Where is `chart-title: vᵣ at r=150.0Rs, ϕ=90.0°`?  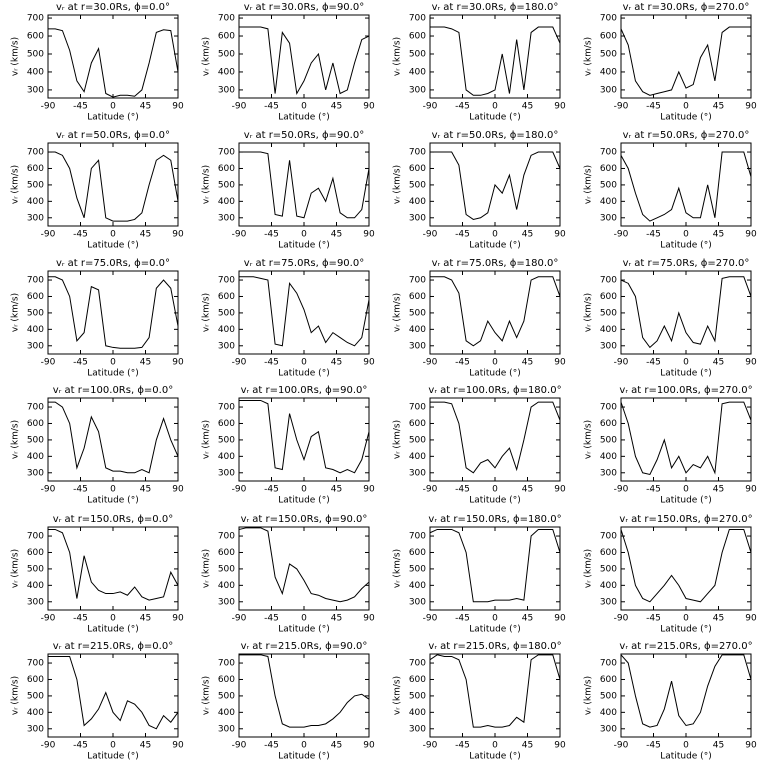
chart-title: vᵣ at r=150.0Rs, ϕ=90.0° is located at coordinates (304, 519).